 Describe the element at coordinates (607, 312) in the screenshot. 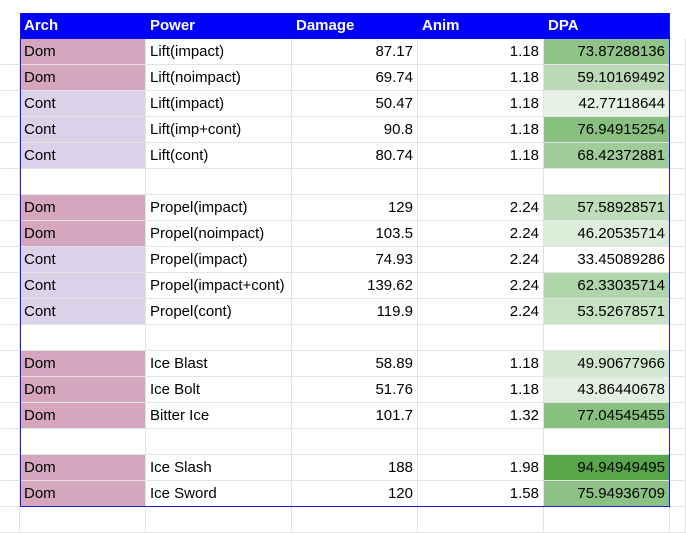

I see `cell-dpa: 53.52678571` at that location.